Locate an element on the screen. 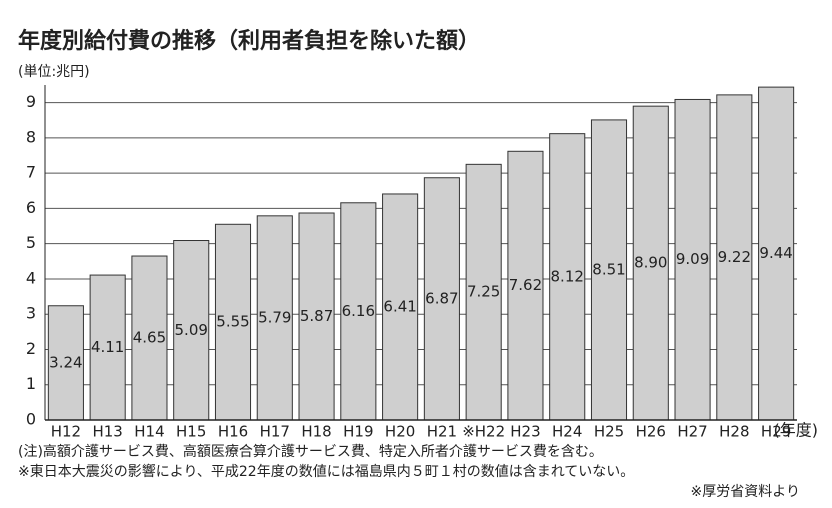 This screenshot has width=832, height=508. y-tick-label: 9 is located at coordinates (31, 101).